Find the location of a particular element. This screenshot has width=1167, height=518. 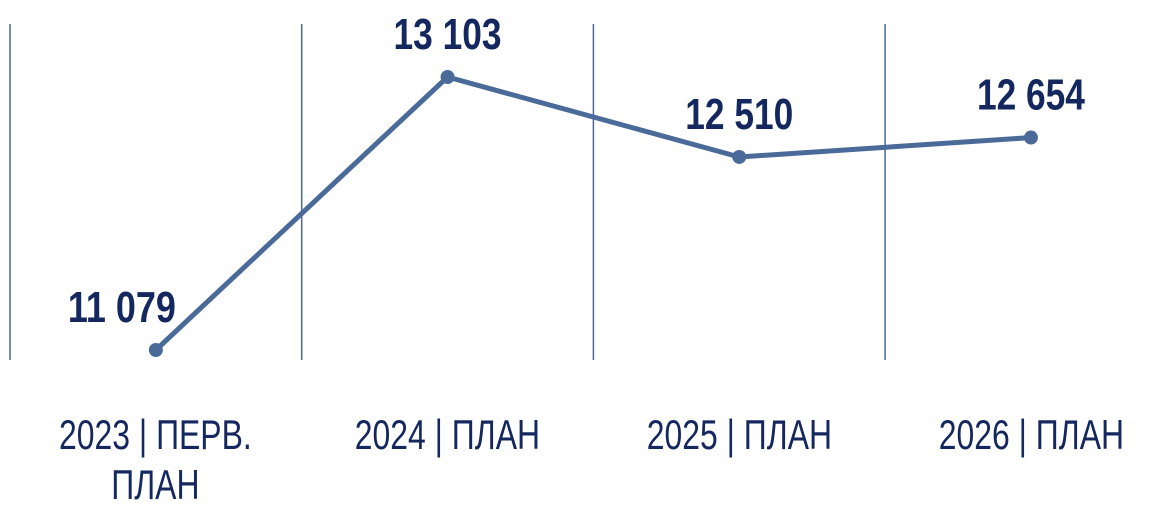

data-label: 13 103 is located at coordinates (448, 34).